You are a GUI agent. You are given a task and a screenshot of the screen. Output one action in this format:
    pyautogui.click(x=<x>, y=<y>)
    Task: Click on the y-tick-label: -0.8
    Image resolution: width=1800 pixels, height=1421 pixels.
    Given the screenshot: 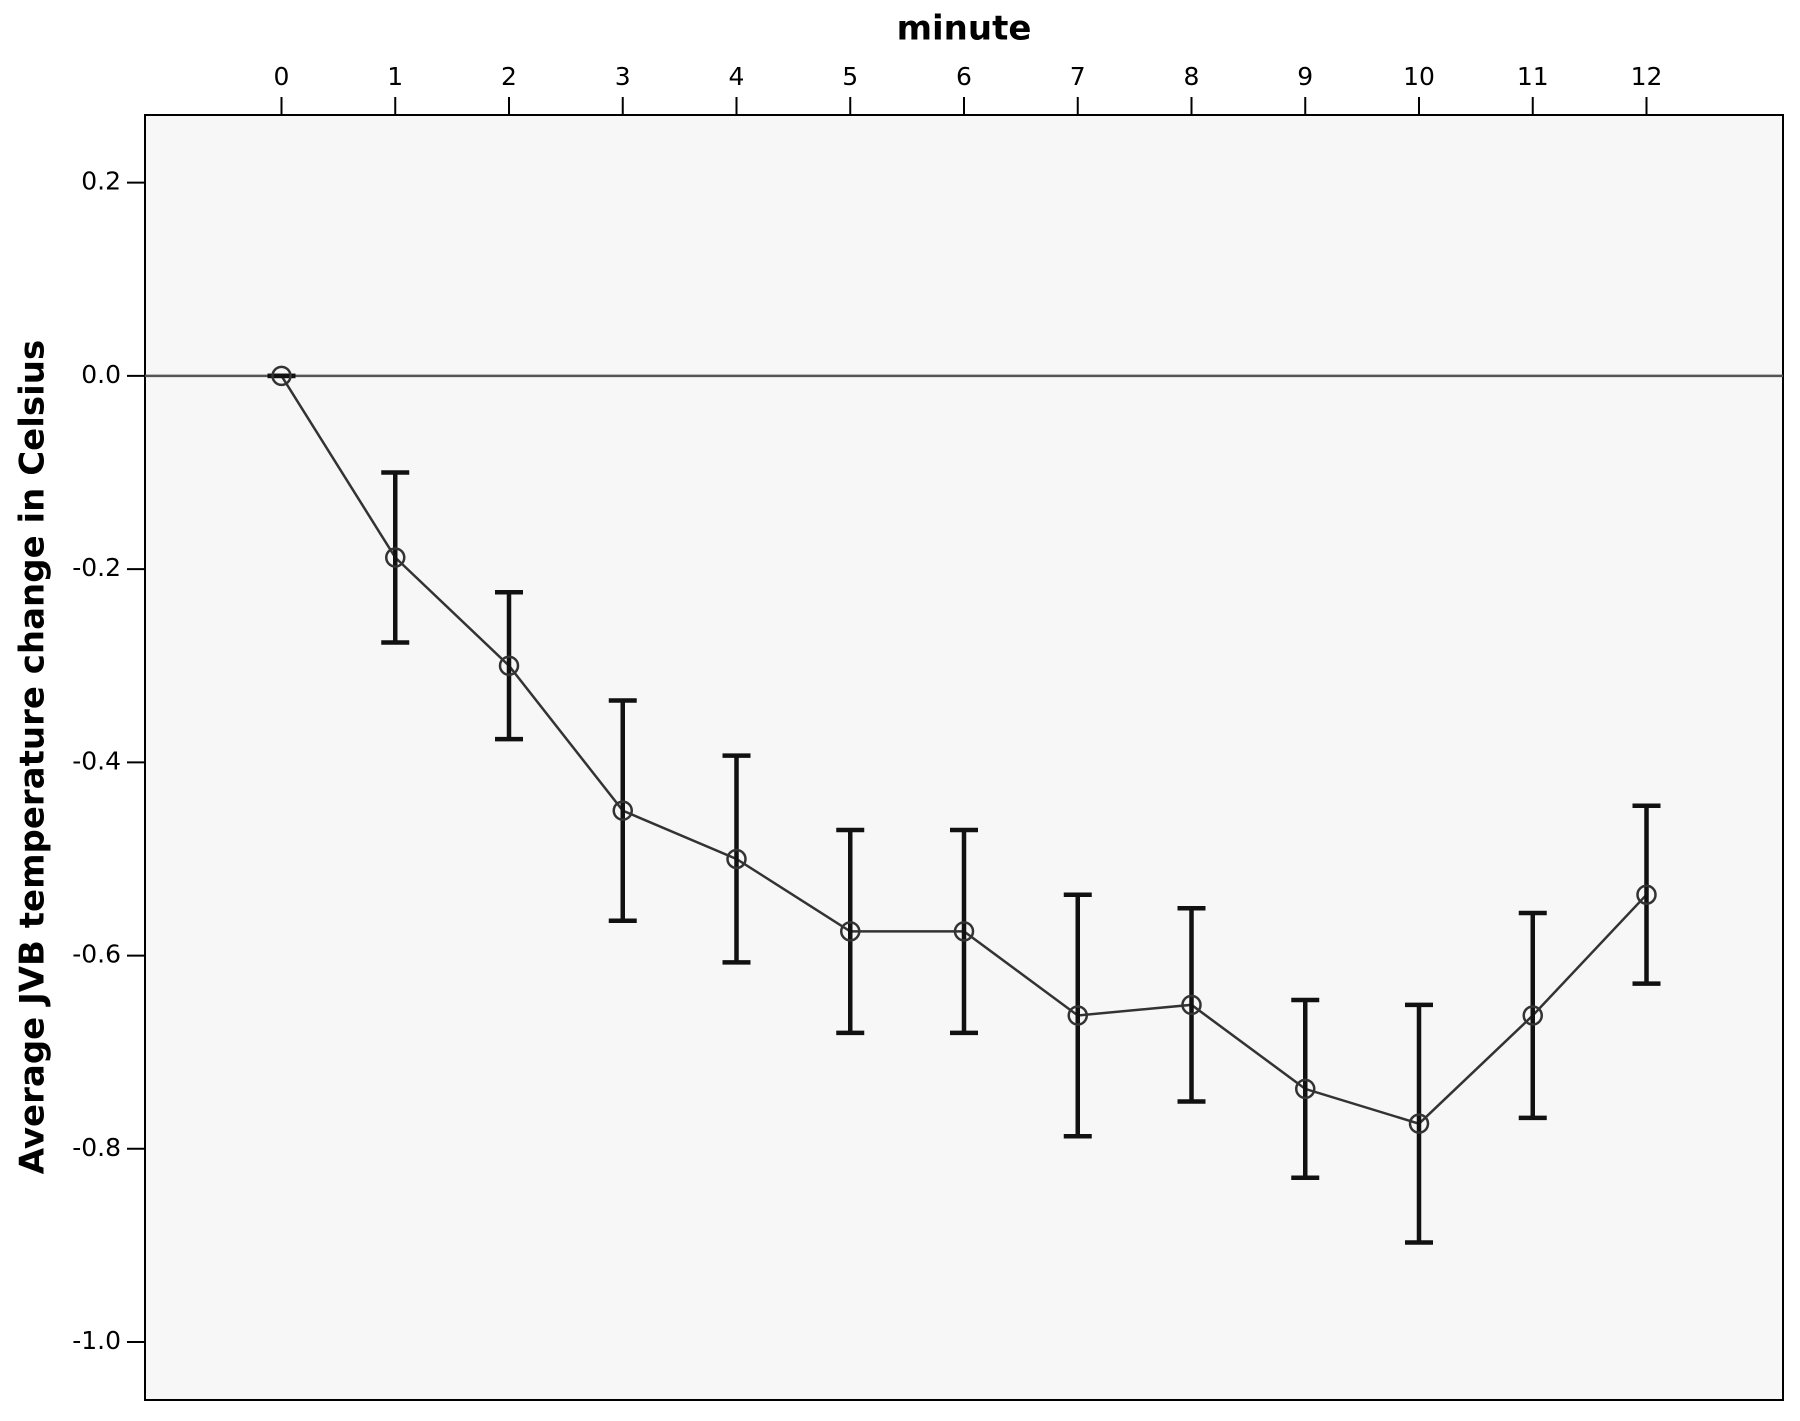 What is the action you would take?
    pyautogui.click(x=96, y=1147)
    